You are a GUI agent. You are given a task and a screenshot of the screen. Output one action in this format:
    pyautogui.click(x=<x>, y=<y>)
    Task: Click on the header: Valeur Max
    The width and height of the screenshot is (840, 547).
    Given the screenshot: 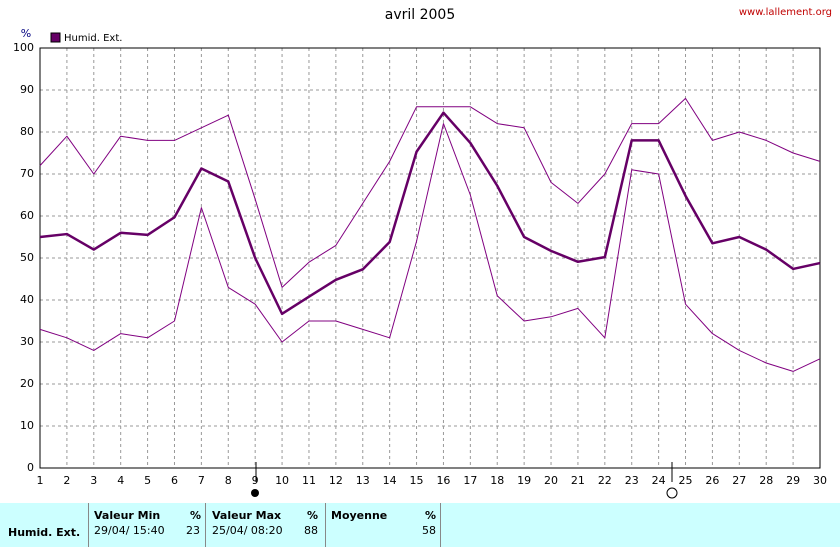 What is the action you would take?
    pyautogui.click(x=247, y=515)
    